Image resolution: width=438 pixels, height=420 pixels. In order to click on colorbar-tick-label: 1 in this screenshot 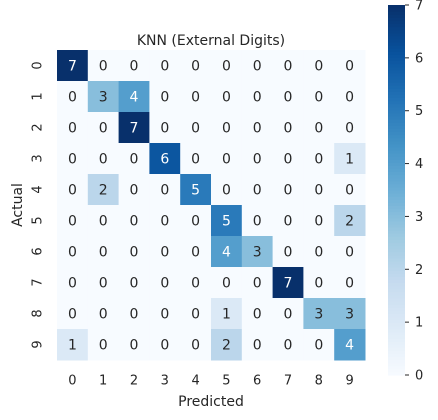, I will do `click(419, 323)`.